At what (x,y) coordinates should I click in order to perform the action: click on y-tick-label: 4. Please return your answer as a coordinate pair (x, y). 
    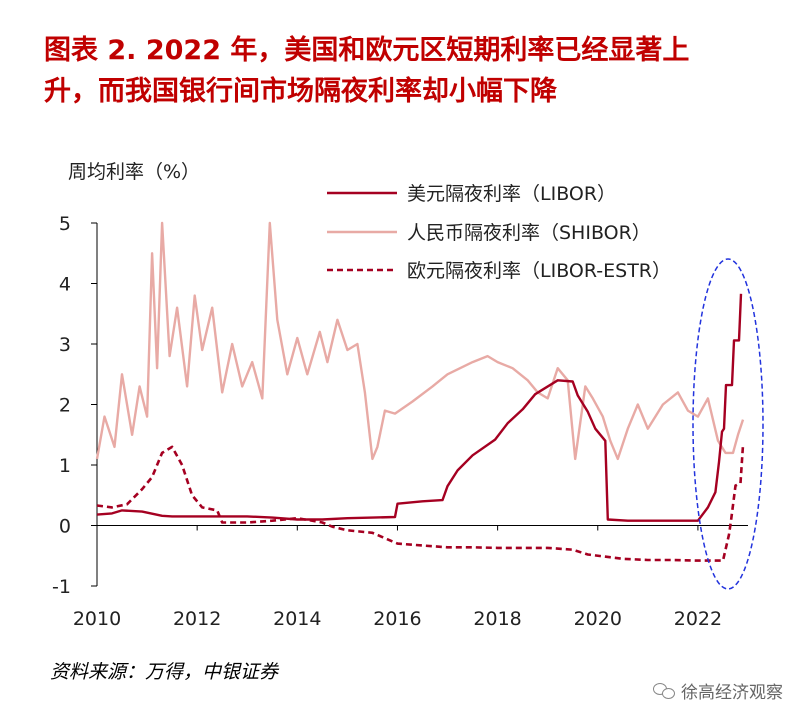
    Looking at the image, I should click on (65, 285).